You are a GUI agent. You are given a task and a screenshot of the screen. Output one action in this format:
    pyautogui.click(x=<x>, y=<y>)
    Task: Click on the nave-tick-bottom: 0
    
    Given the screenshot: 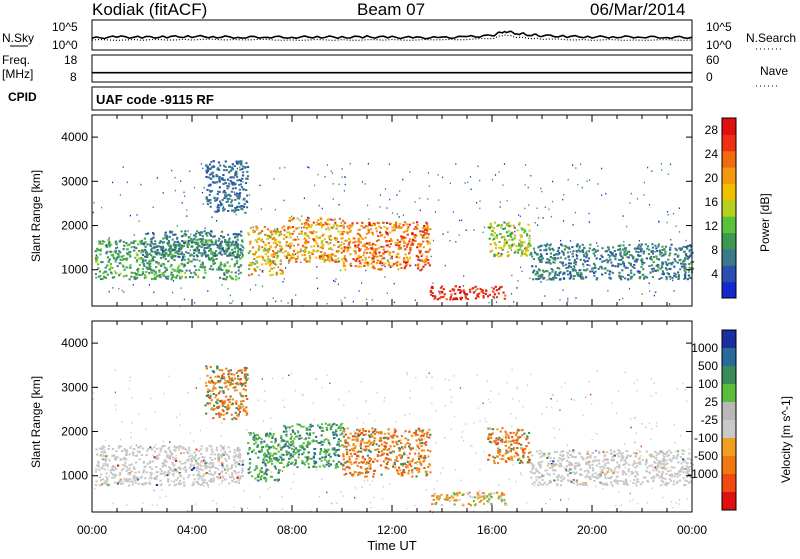 What is the action you would take?
    pyautogui.click(x=709, y=77)
    